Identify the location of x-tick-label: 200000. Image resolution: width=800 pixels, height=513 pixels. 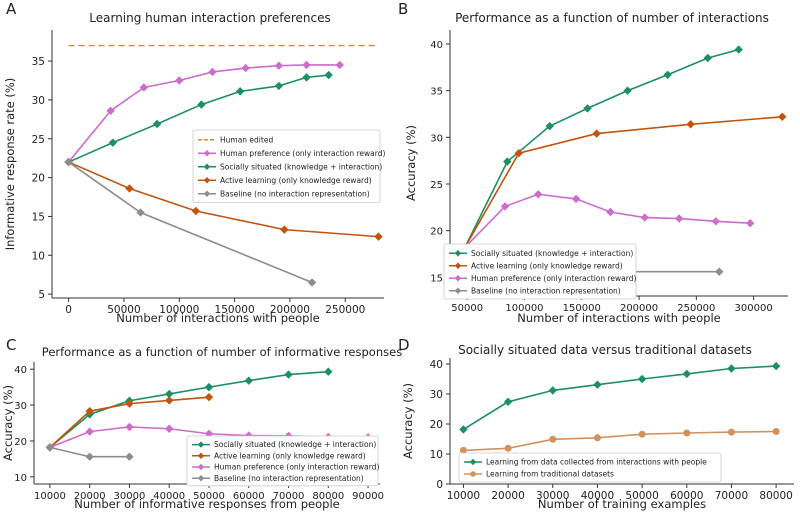
(639, 308).